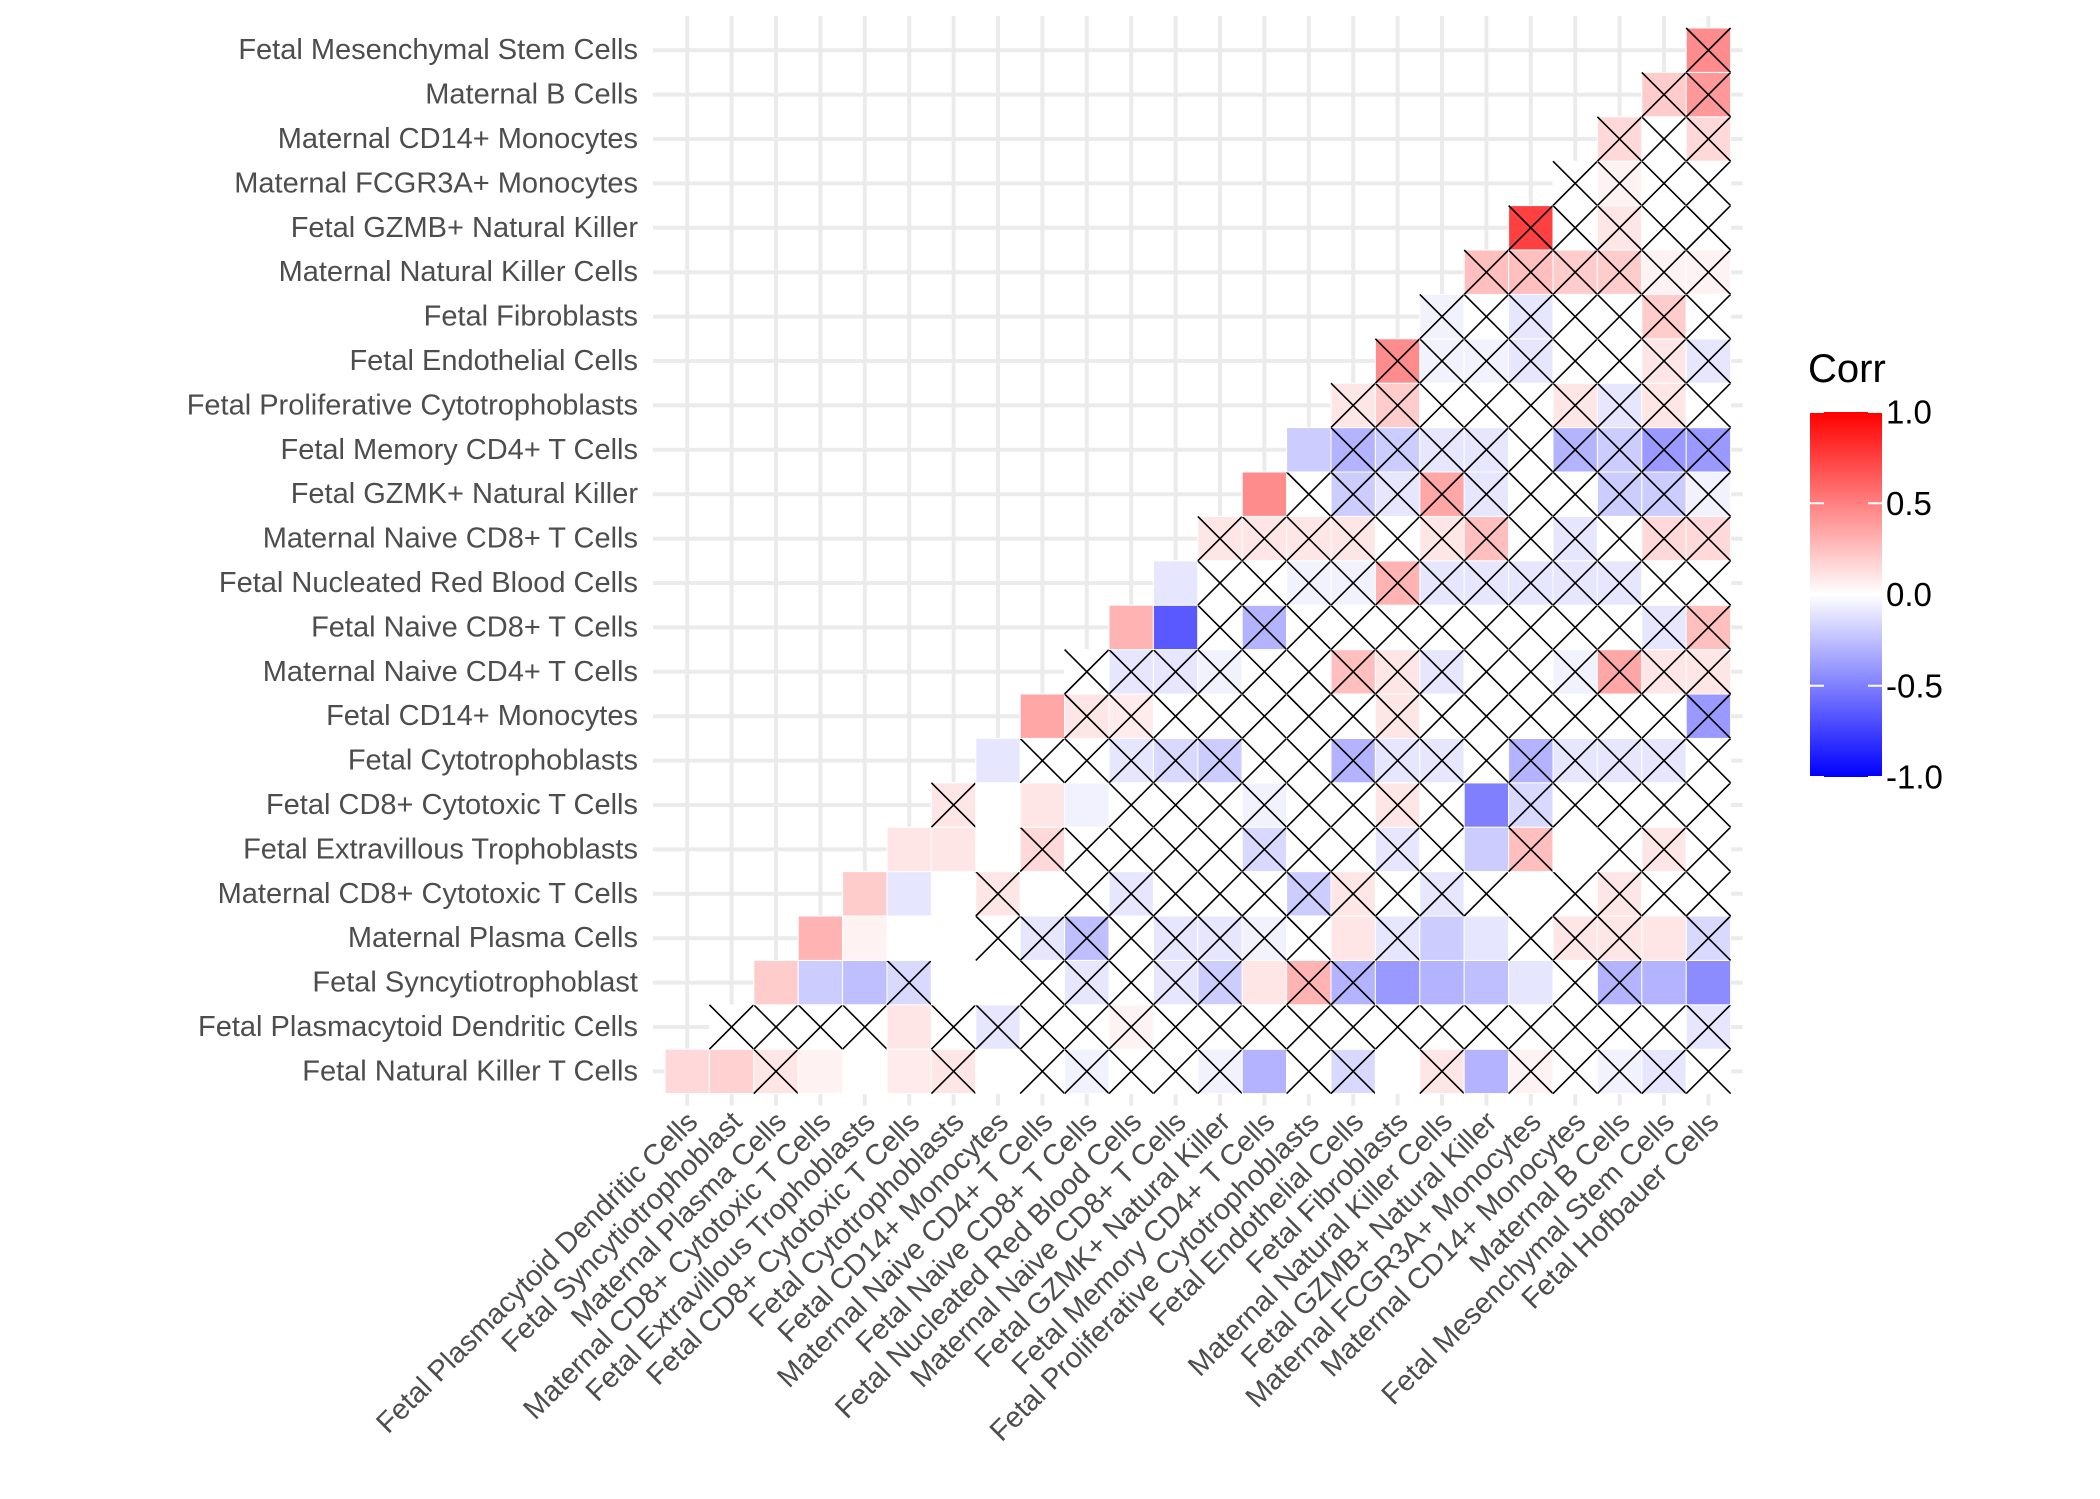  What do you see at coordinates (1847, 369) in the screenshot?
I see `legend-title: Corr` at bounding box center [1847, 369].